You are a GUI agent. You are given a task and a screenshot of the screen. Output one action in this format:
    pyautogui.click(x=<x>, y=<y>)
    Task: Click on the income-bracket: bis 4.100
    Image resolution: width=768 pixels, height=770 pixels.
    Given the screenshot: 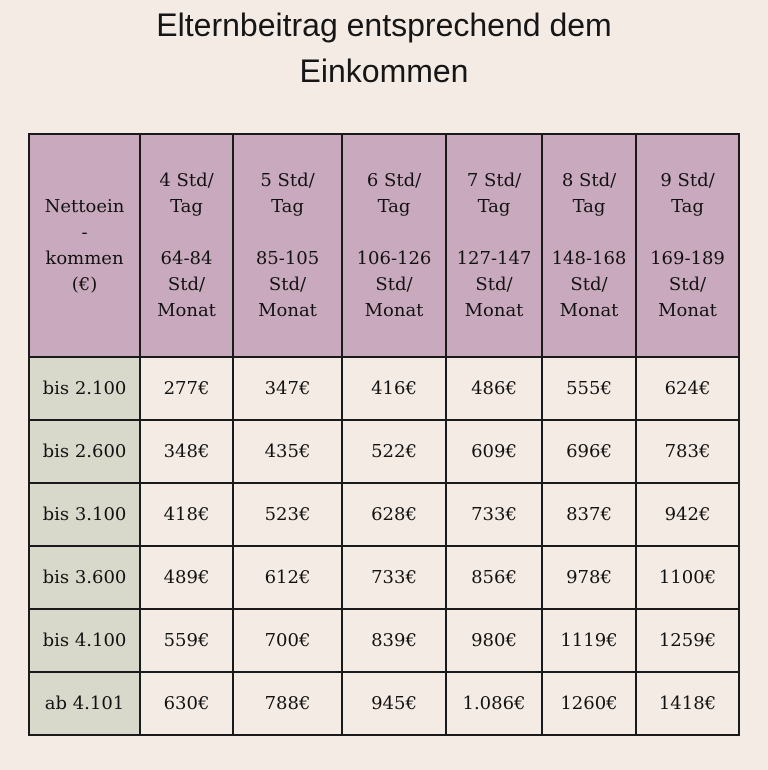 What is the action you would take?
    pyautogui.click(x=84, y=640)
    